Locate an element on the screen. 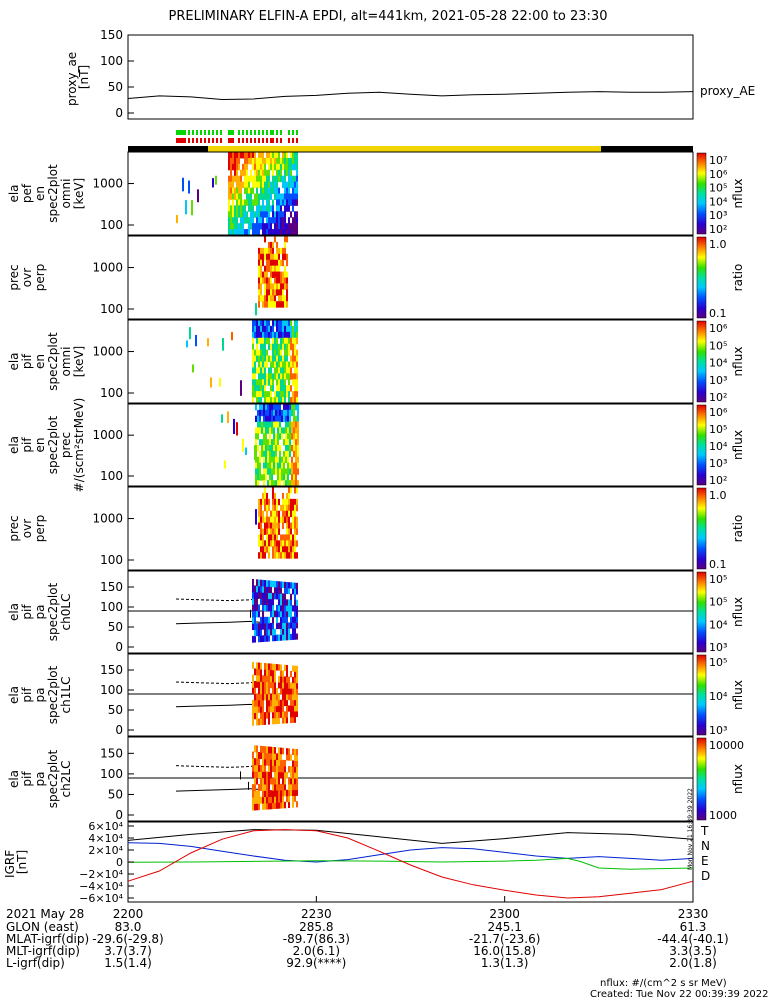  panel-pa_ch0-ylabel: elapifpaspec2plotch0LC is located at coordinates (40, 611).